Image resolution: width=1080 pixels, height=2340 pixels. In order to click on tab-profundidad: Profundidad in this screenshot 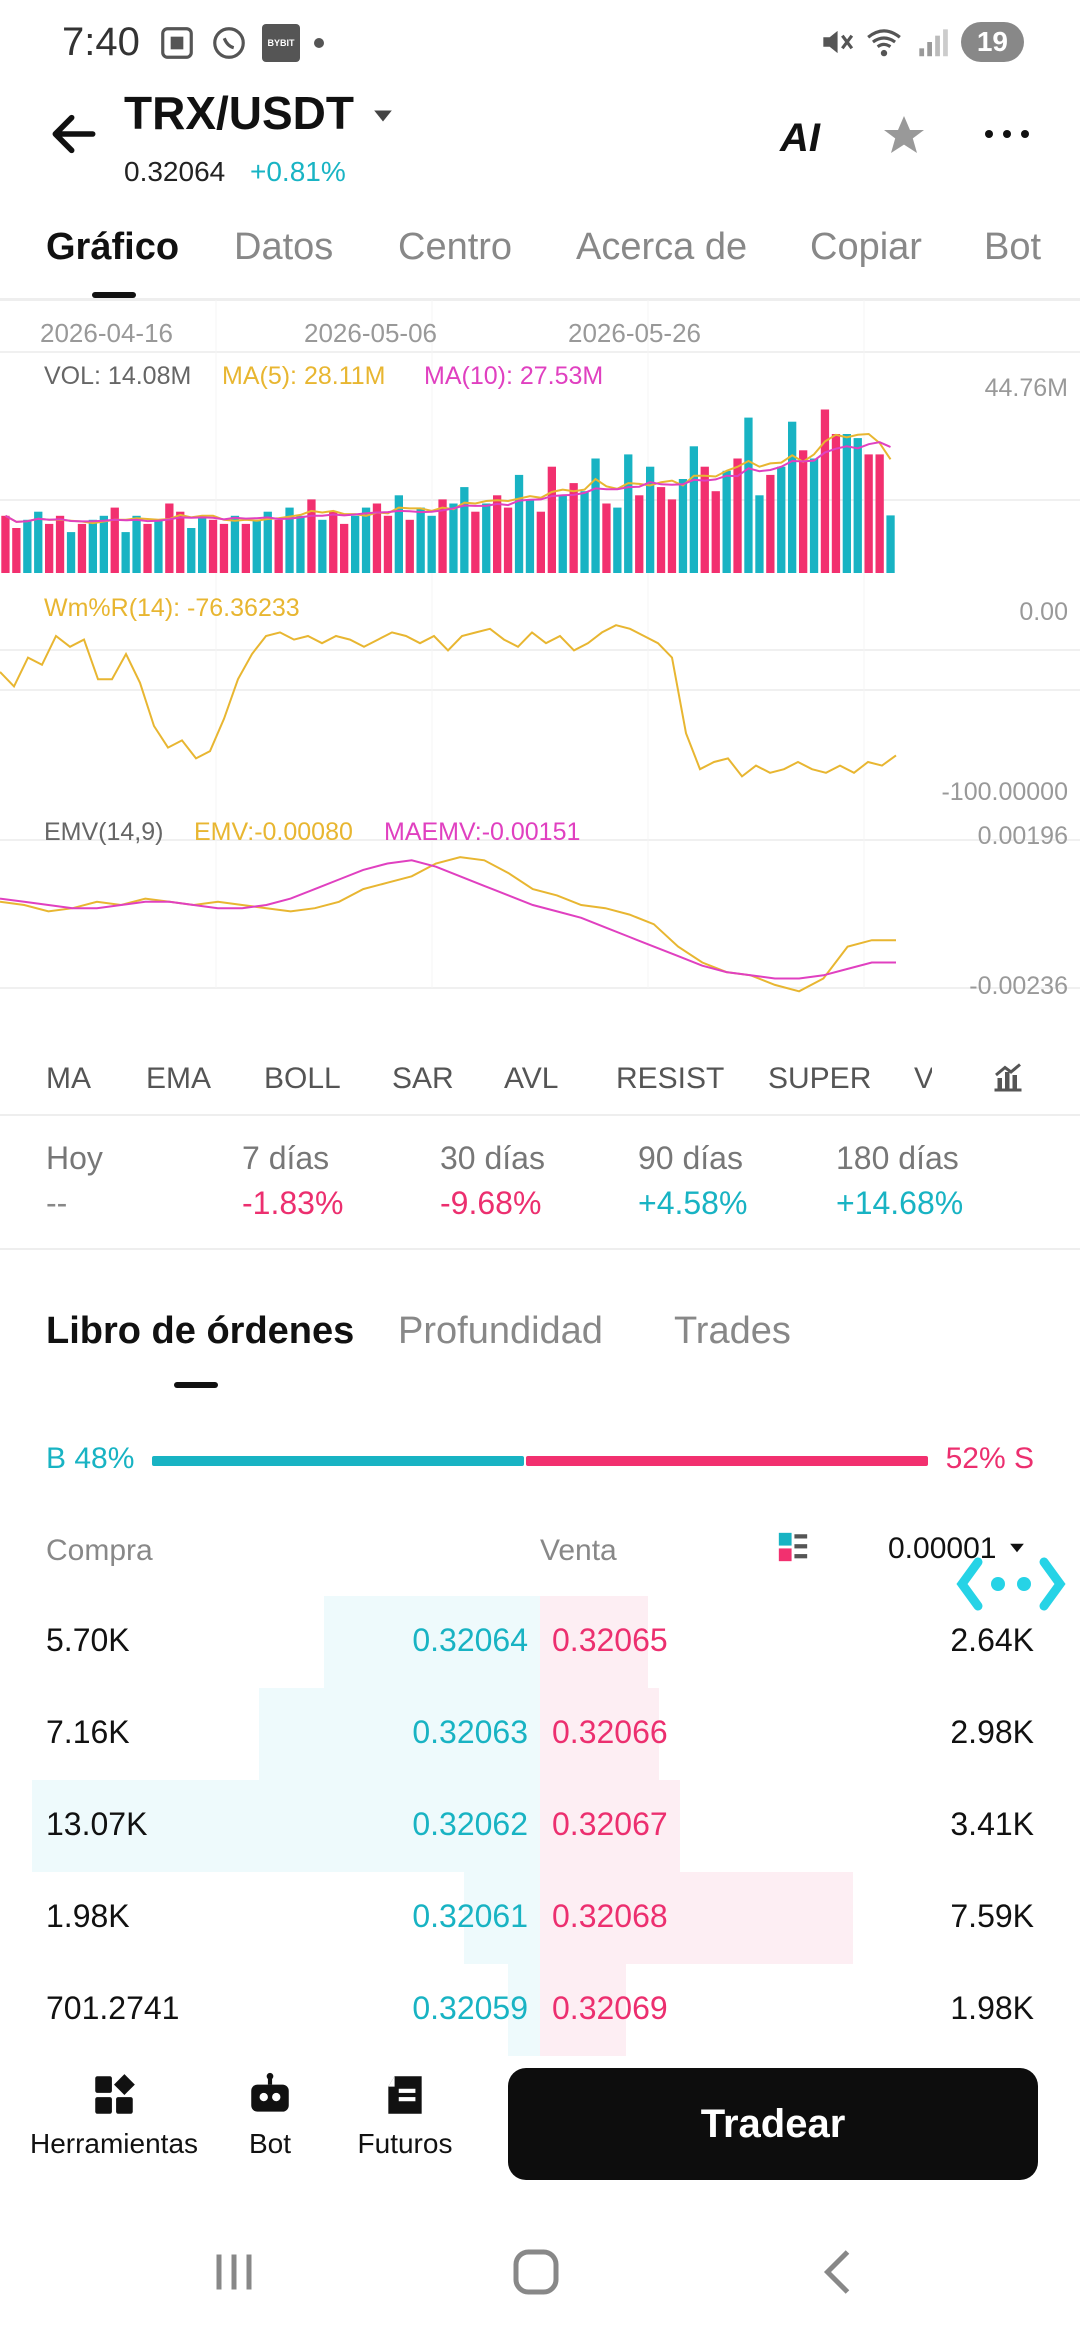, I will do `click(500, 1331)`.